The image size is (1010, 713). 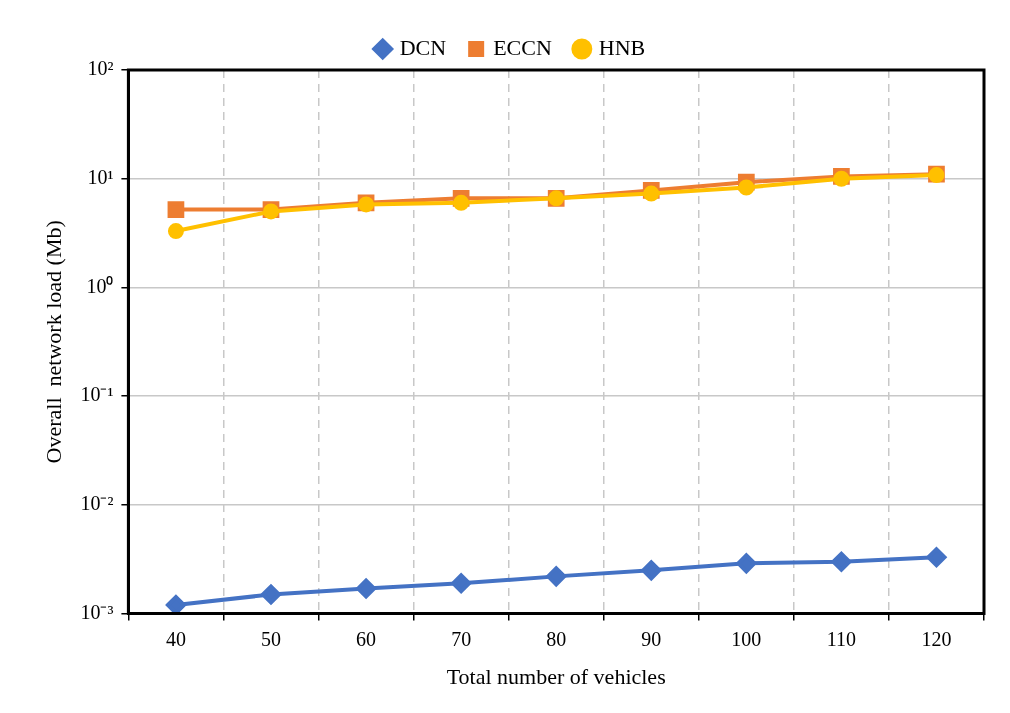 What do you see at coordinates (556, 638) in the screenshot?
I see `x-tick-label: 80` at bounding box center [556, 638].